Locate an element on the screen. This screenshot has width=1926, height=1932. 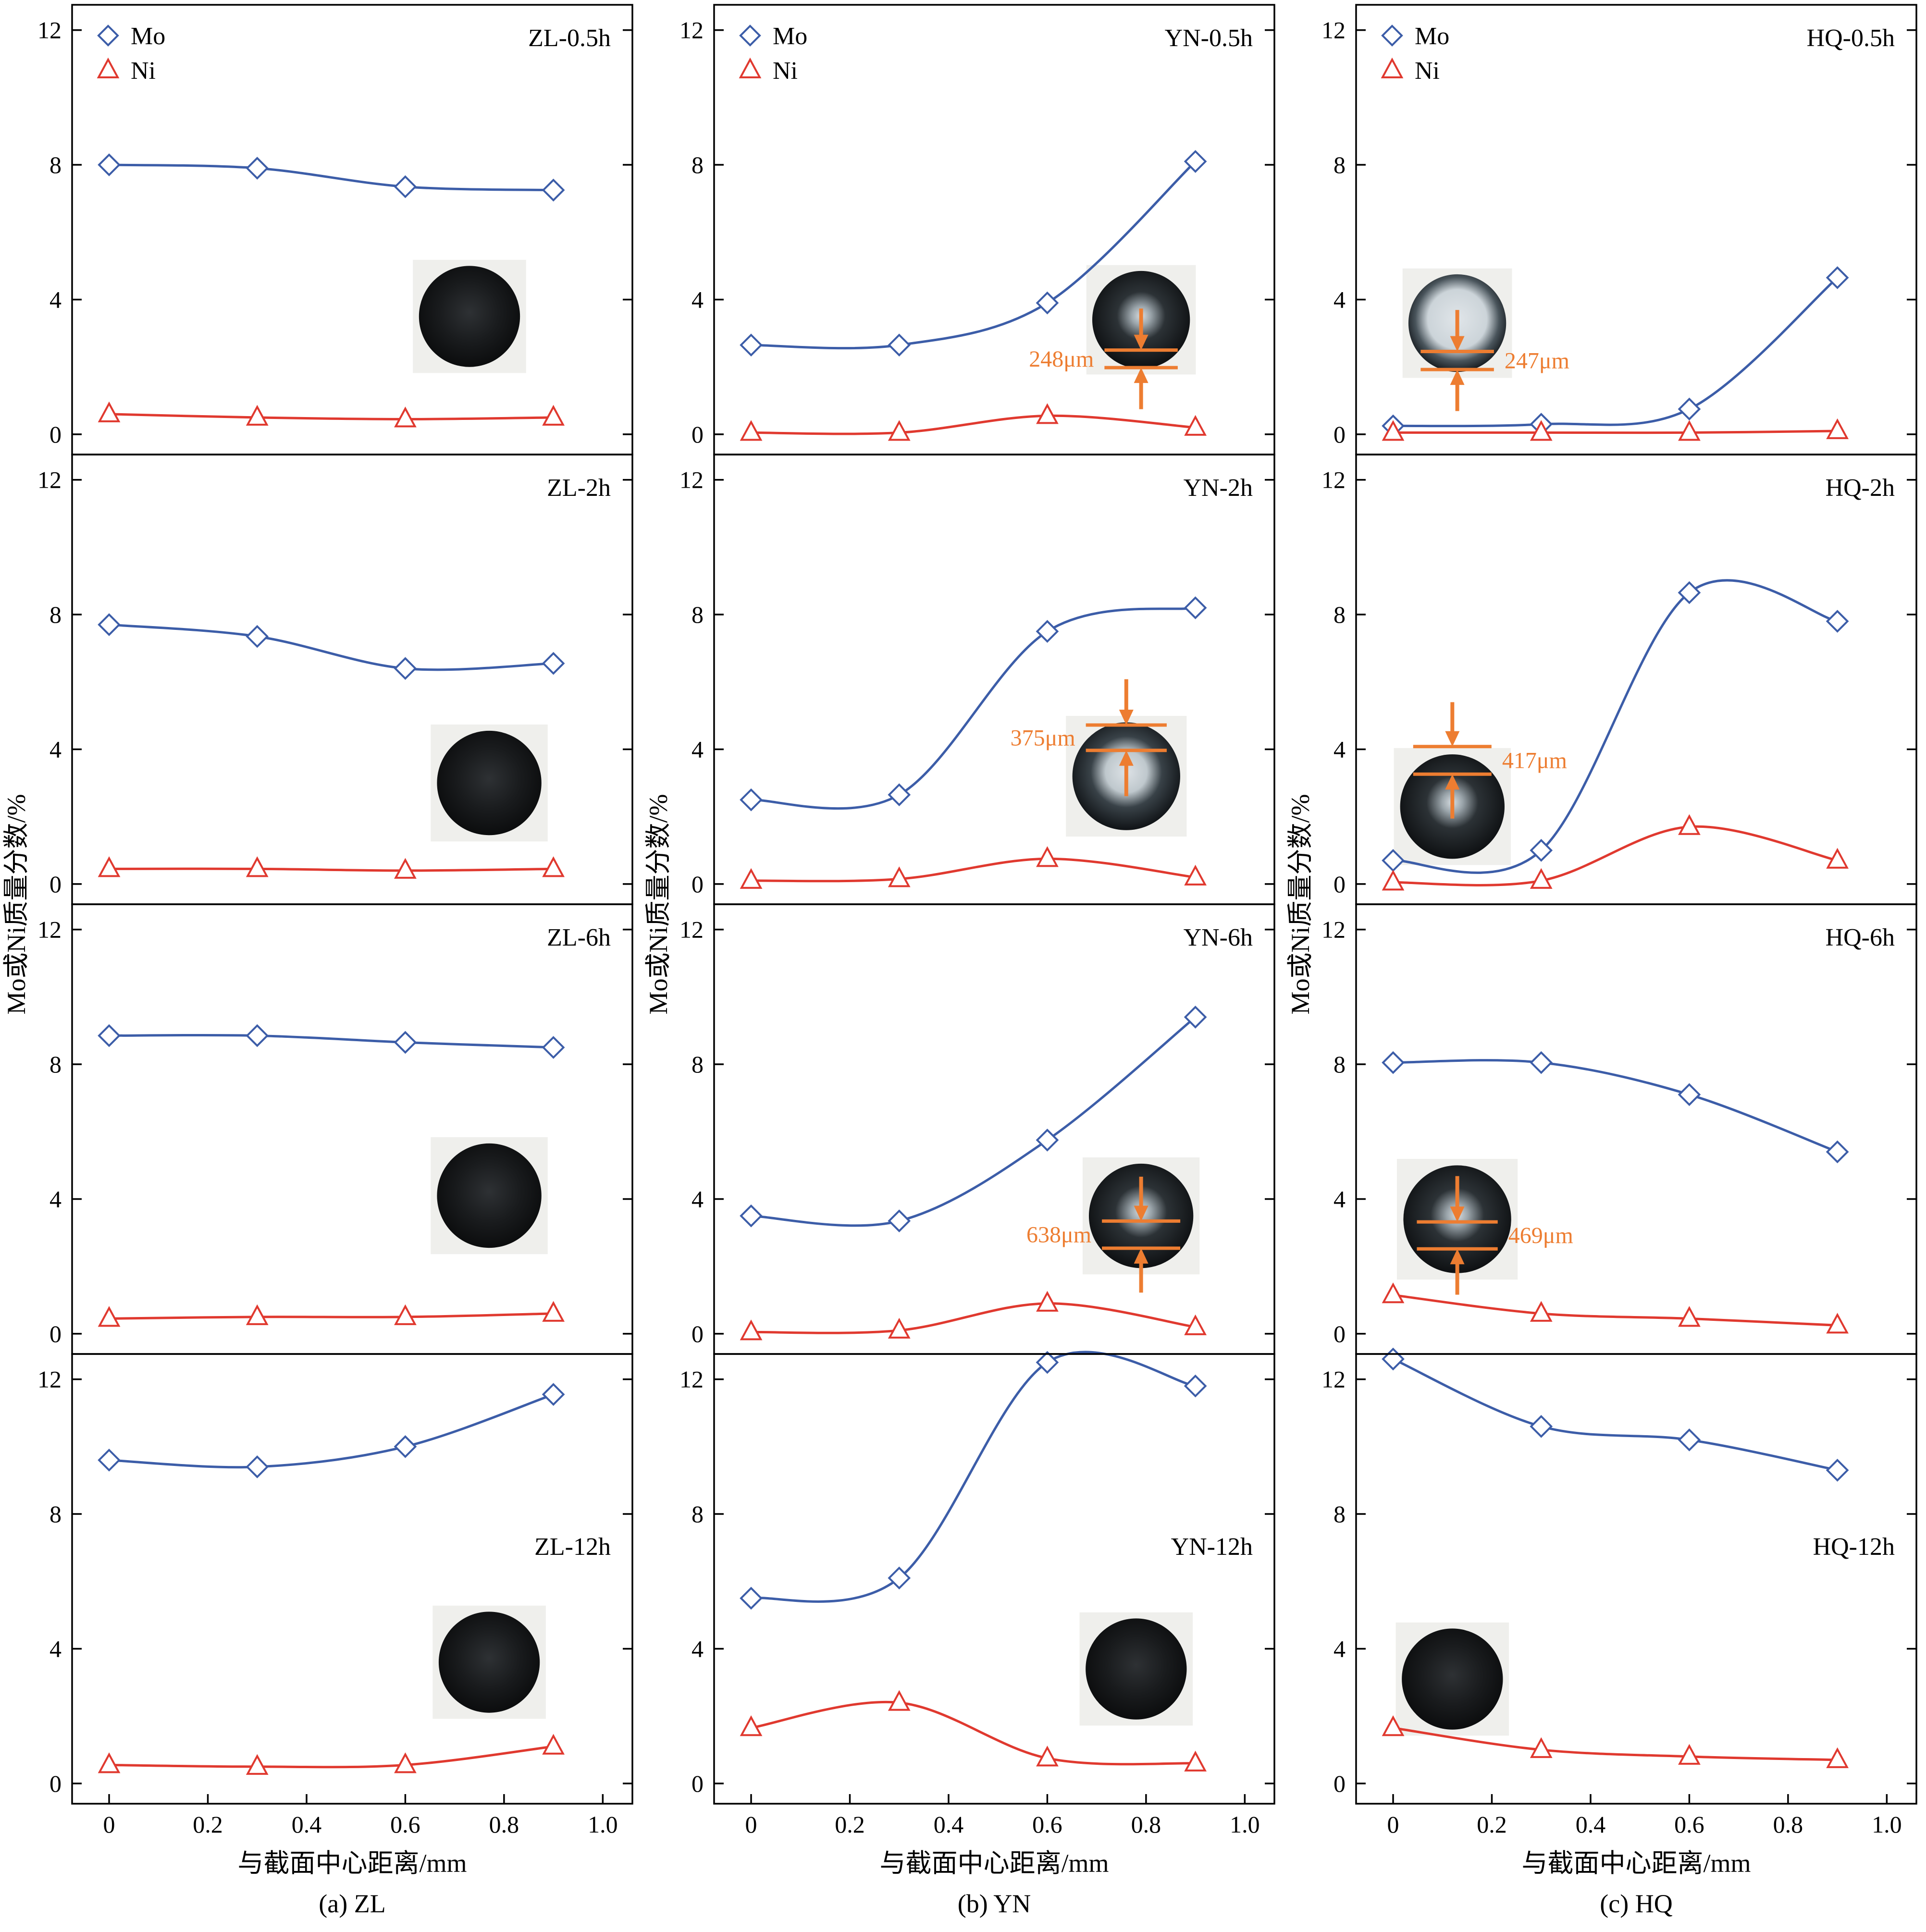
panel-title: ZL-2h is located at coordinates (579, 488).